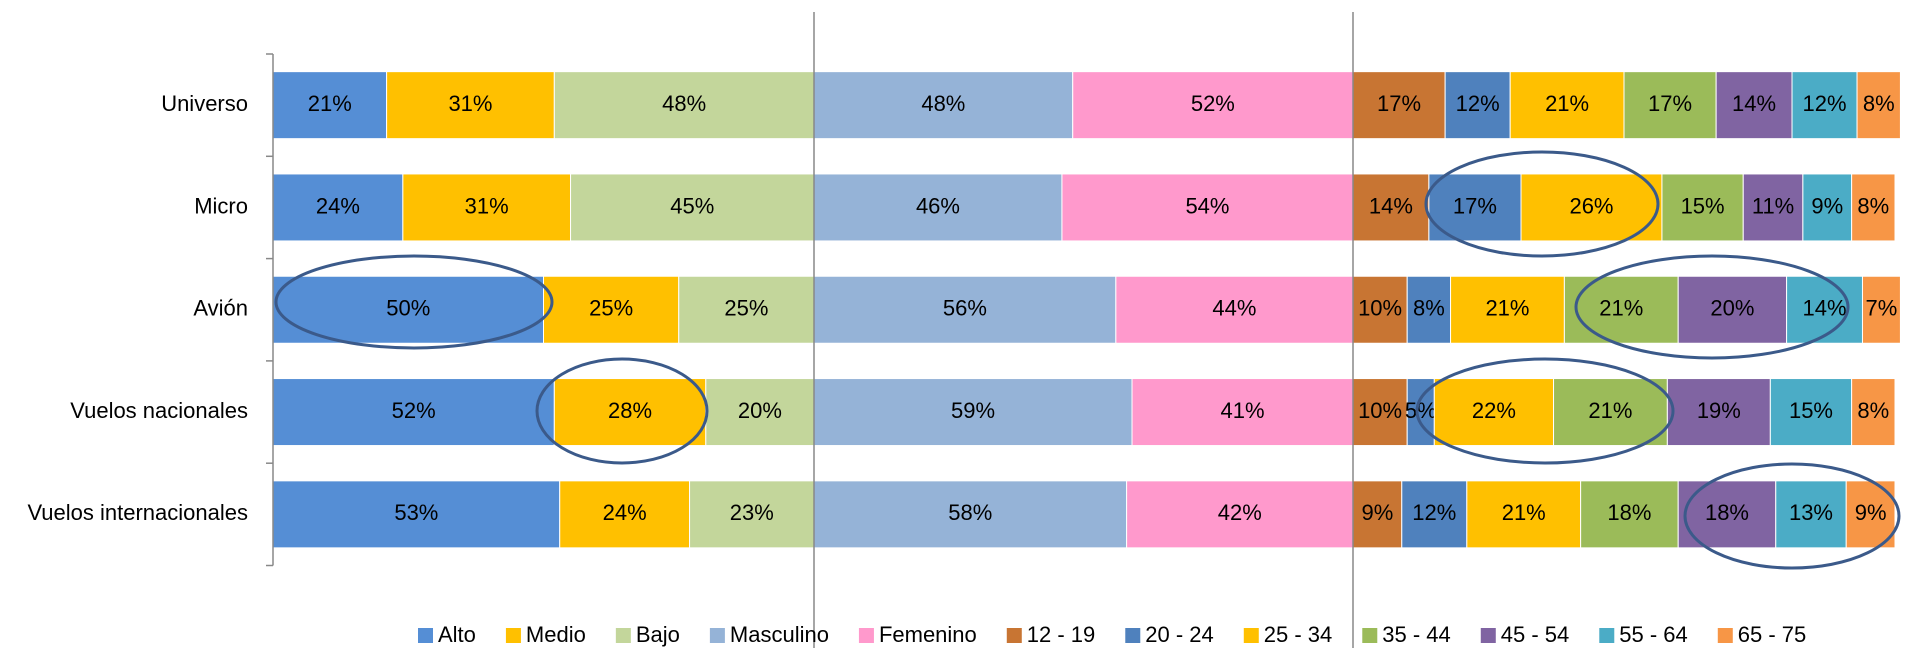 This screenshot has height=648, width=1911. What do you see at coordinates (1772, 634) in the screenshot?
I see `legend-label: 65 - 75` at bounding box center [1772, 634].